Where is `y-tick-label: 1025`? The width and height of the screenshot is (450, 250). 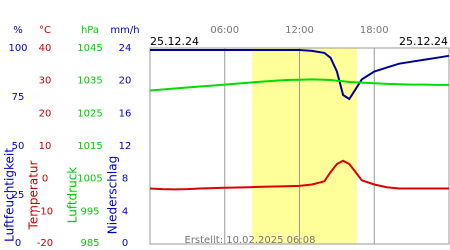 y-tick-label: 1025 is located at coordinates (89, 113).